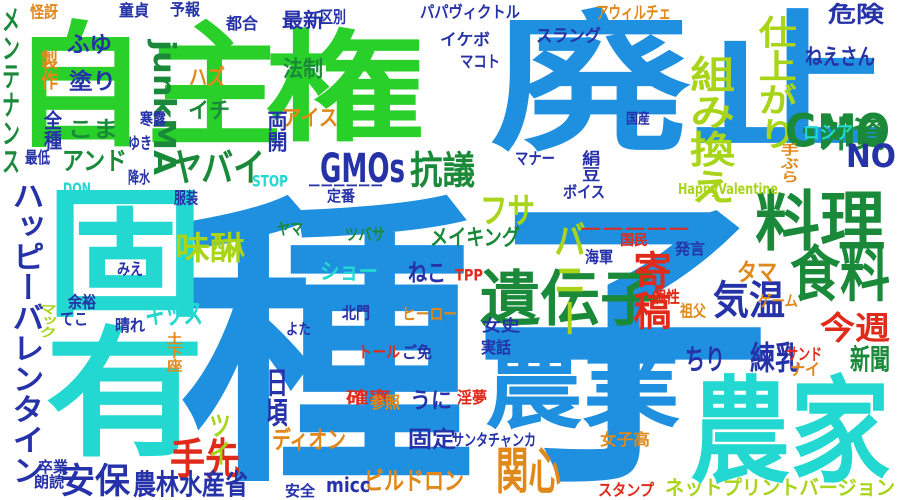 The image size is (900, 500). Describe the element at coordinates (363, 169) in the screenshot. I see `word-14: GMOs` at that location.